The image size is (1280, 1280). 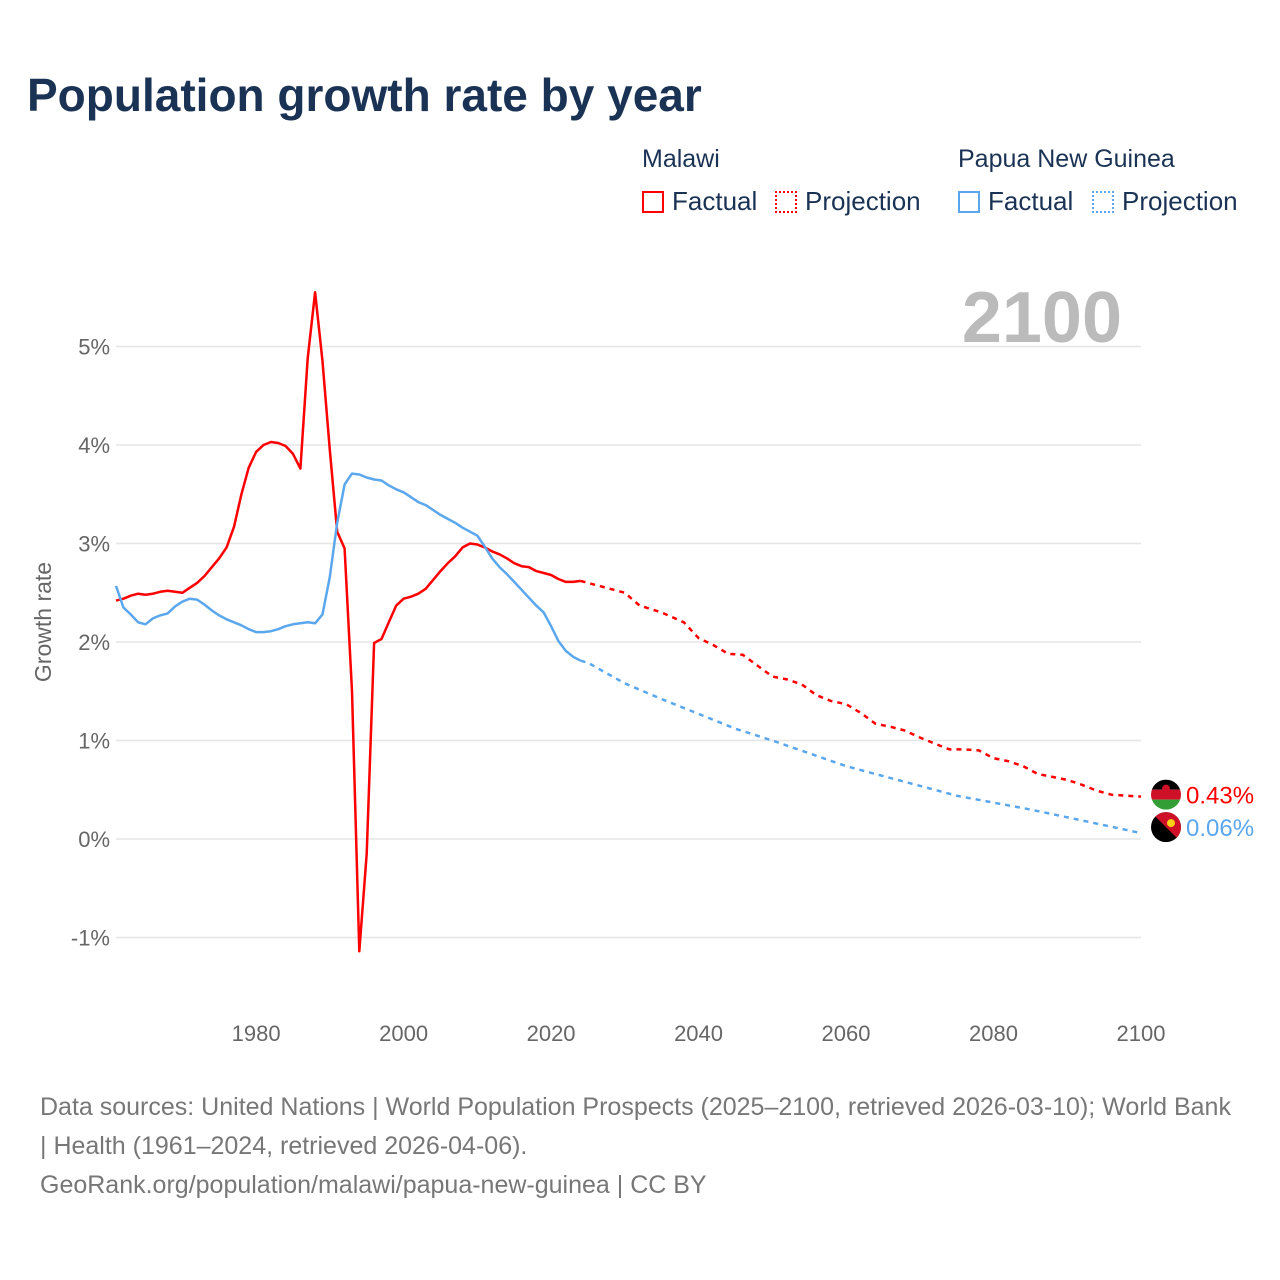 I want to click on legend-group-png: Papua New Guinea, so click(x=1066, y=159).